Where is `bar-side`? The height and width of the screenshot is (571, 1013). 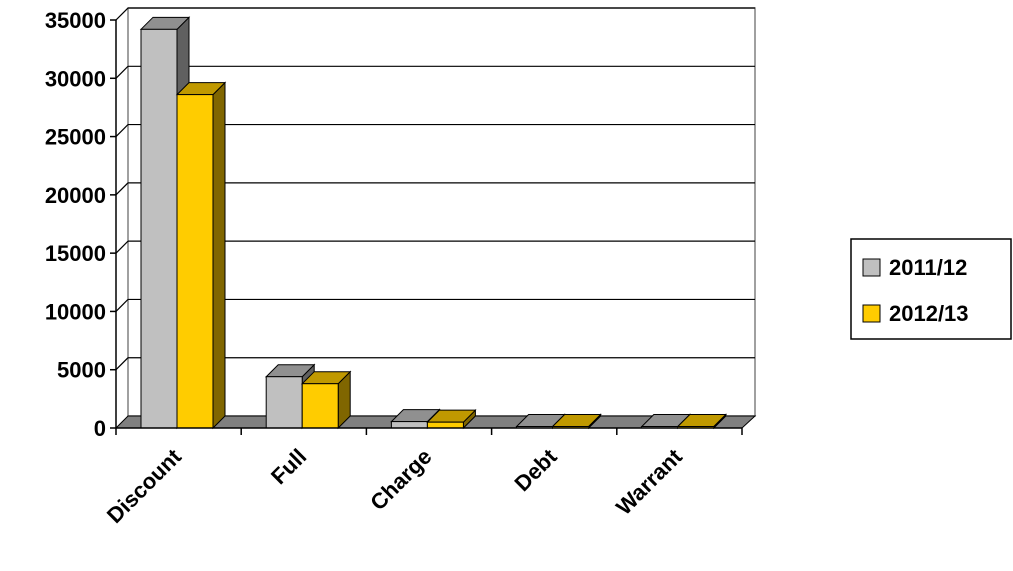
bar-side is located at coordinates (219, 255).